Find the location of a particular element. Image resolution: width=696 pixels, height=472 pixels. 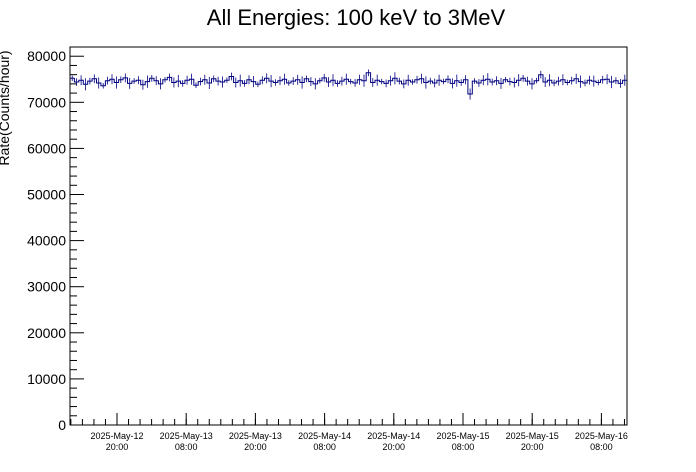

y-tick-label: 20000 is located at coordinates (46, 333).